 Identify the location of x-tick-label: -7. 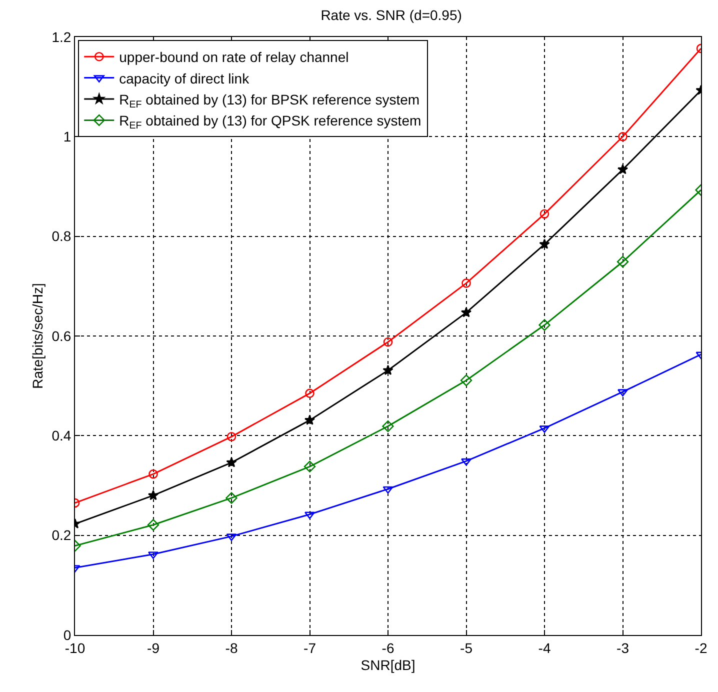
(310, 648).